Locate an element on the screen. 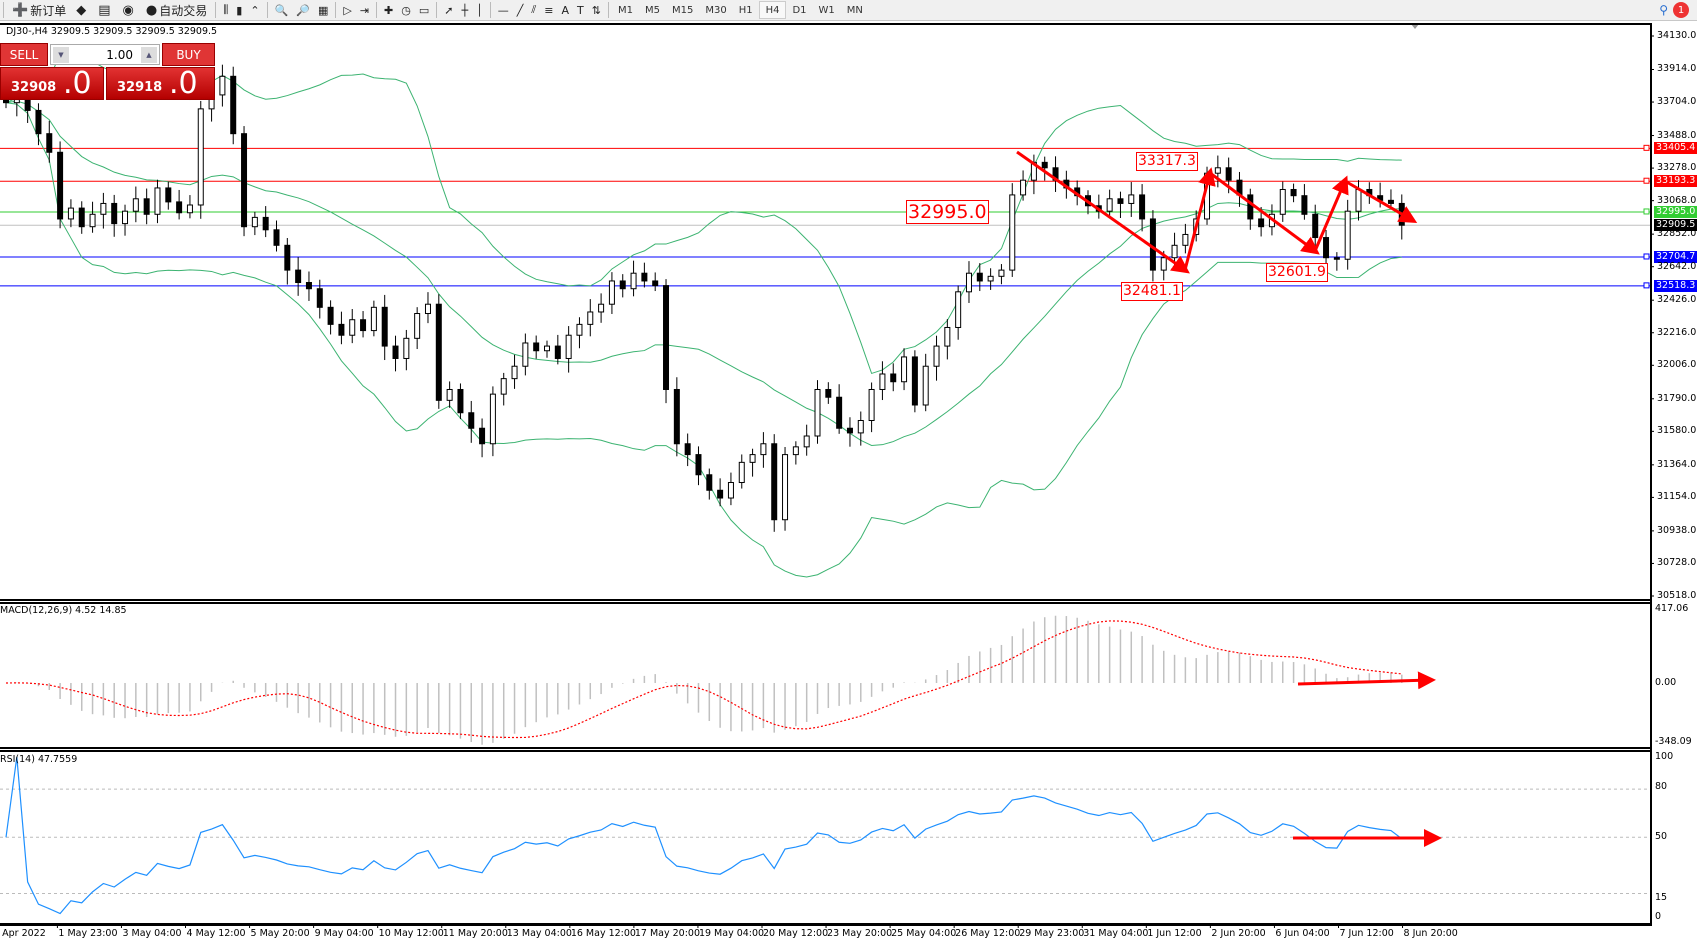 The image size is (1697, 940). signals-button: ◉ is located at coordinates (129, 10).